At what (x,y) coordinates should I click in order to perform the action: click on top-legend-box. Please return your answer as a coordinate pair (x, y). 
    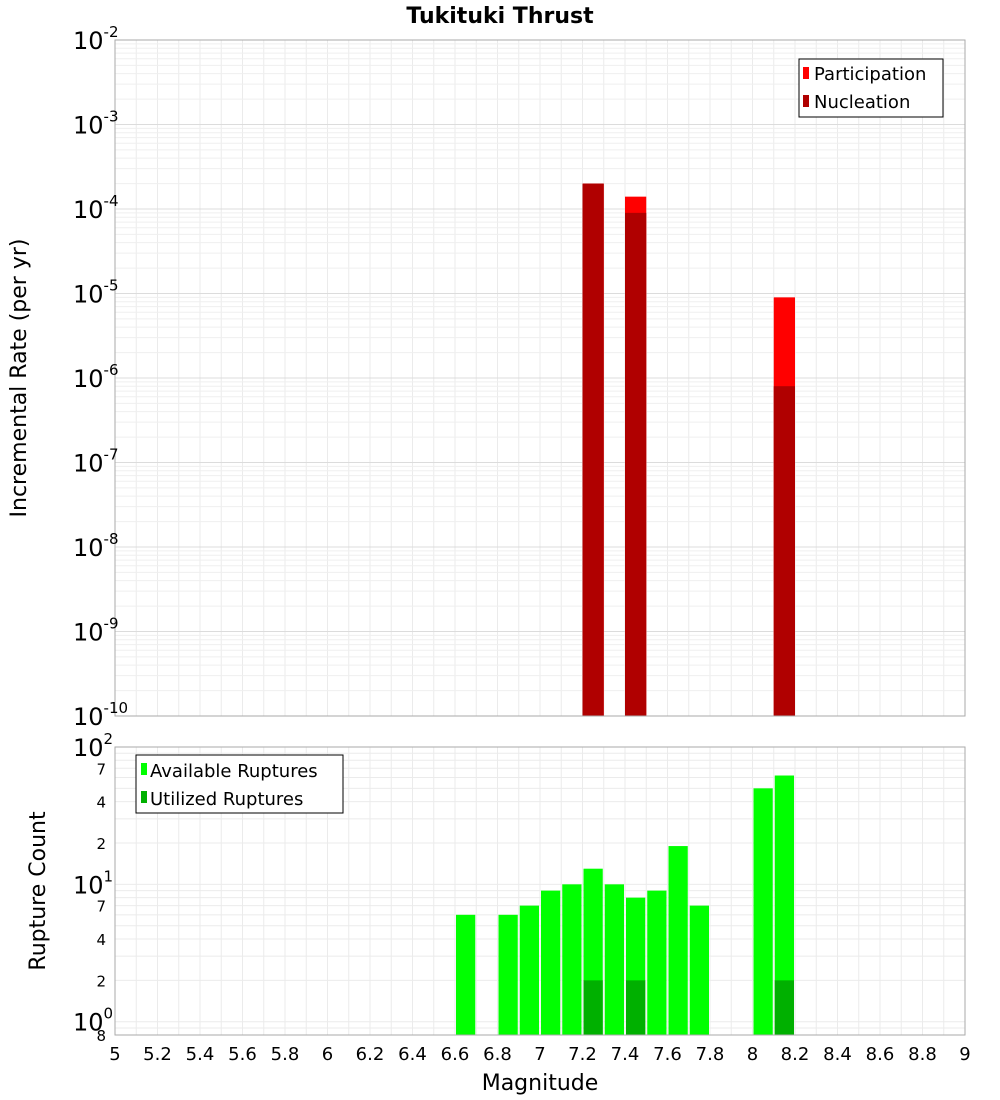
    Looking at the image, I should click on (871, 88).